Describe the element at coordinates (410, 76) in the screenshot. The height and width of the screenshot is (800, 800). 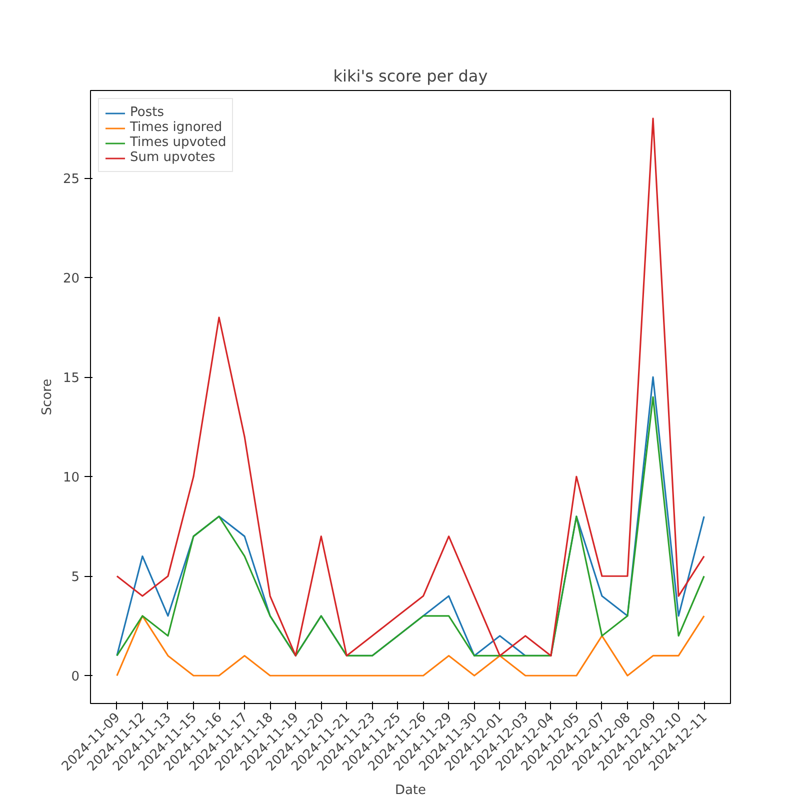
I see `chart-title: kiki's score per day` at that location.